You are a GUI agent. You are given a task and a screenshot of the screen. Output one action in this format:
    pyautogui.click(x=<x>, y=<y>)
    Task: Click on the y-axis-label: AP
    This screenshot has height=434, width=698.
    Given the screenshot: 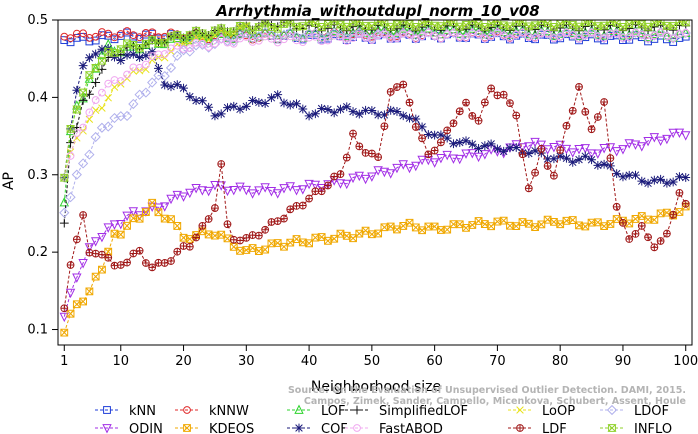 What is the action you would take?
    pyautogui.click(x=9, y=181)
    